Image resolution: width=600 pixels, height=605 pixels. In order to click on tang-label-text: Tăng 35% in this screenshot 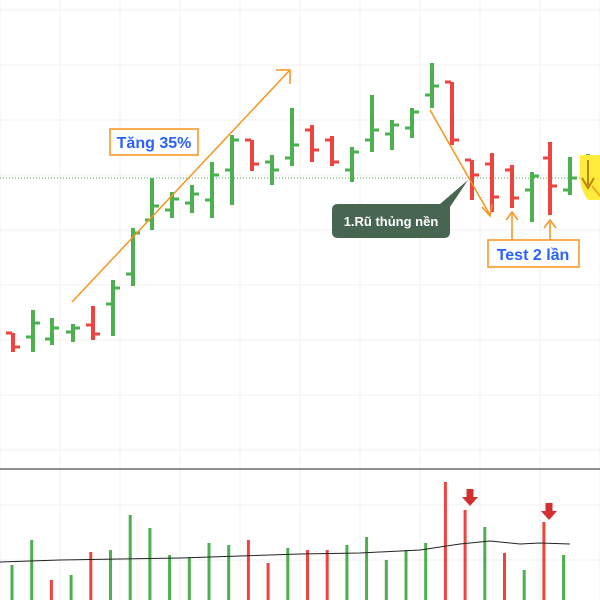, I will do `click(154, 143)`.